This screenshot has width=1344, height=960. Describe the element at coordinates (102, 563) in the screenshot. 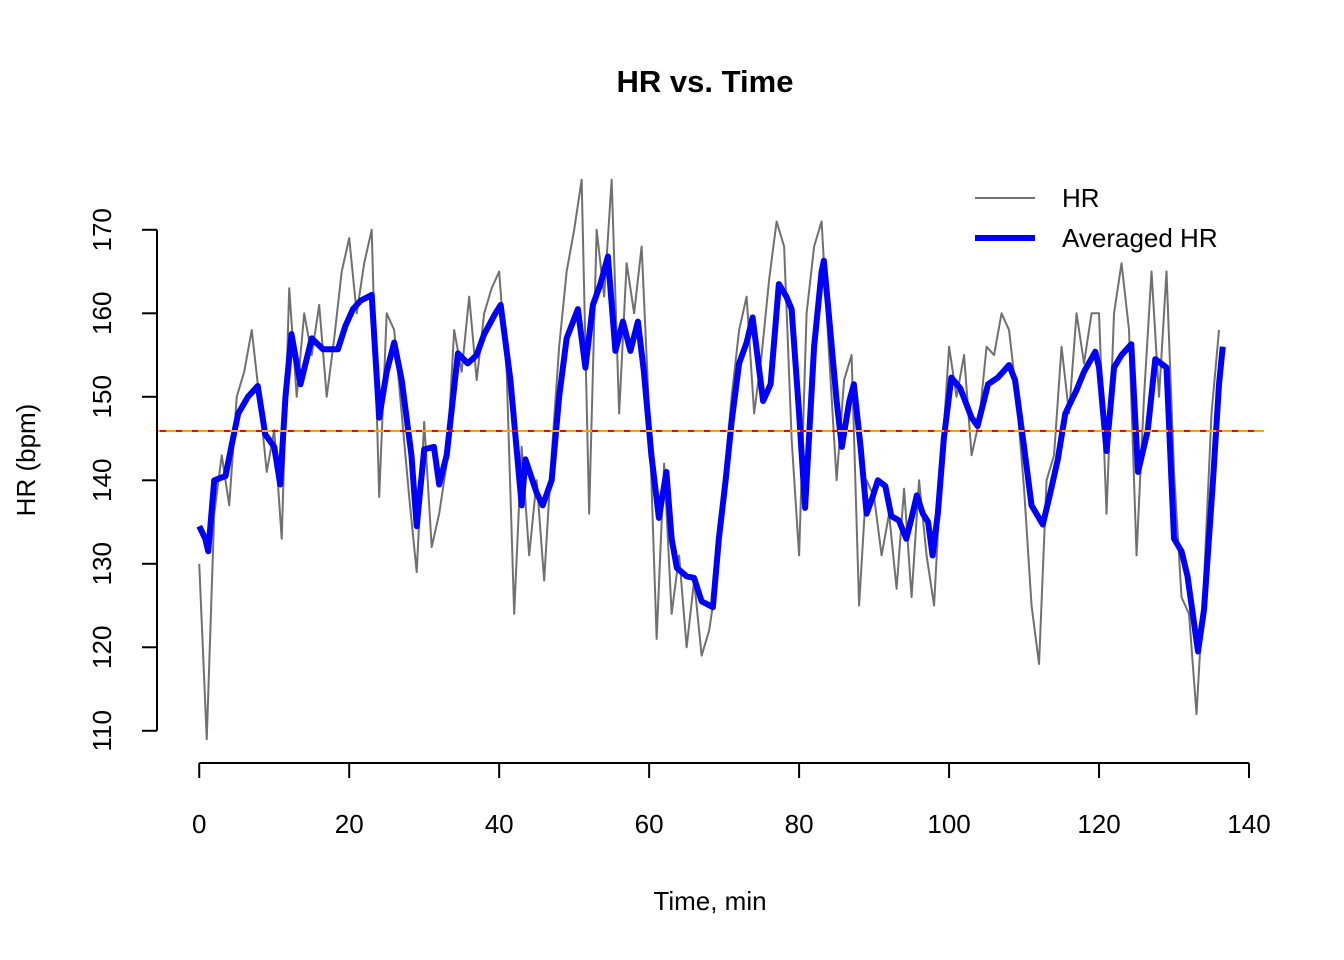

I see `y-tick-label: 130` at that location.